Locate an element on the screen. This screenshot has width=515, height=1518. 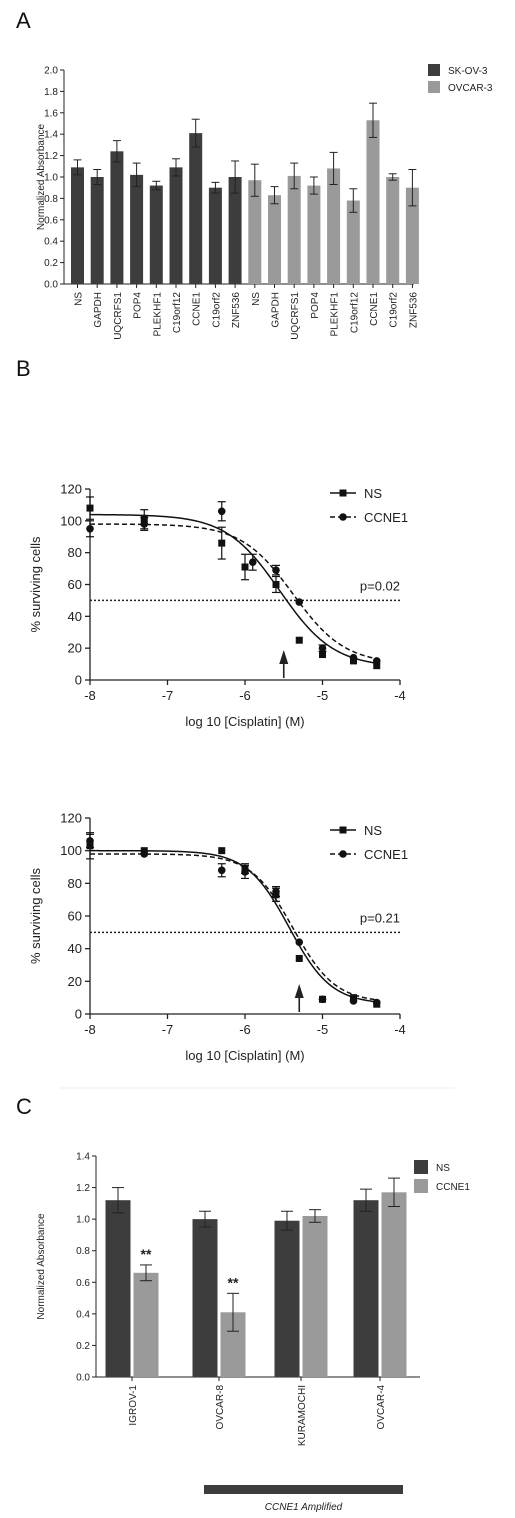
panel-label-b: B is located at coordinates (23, 368).